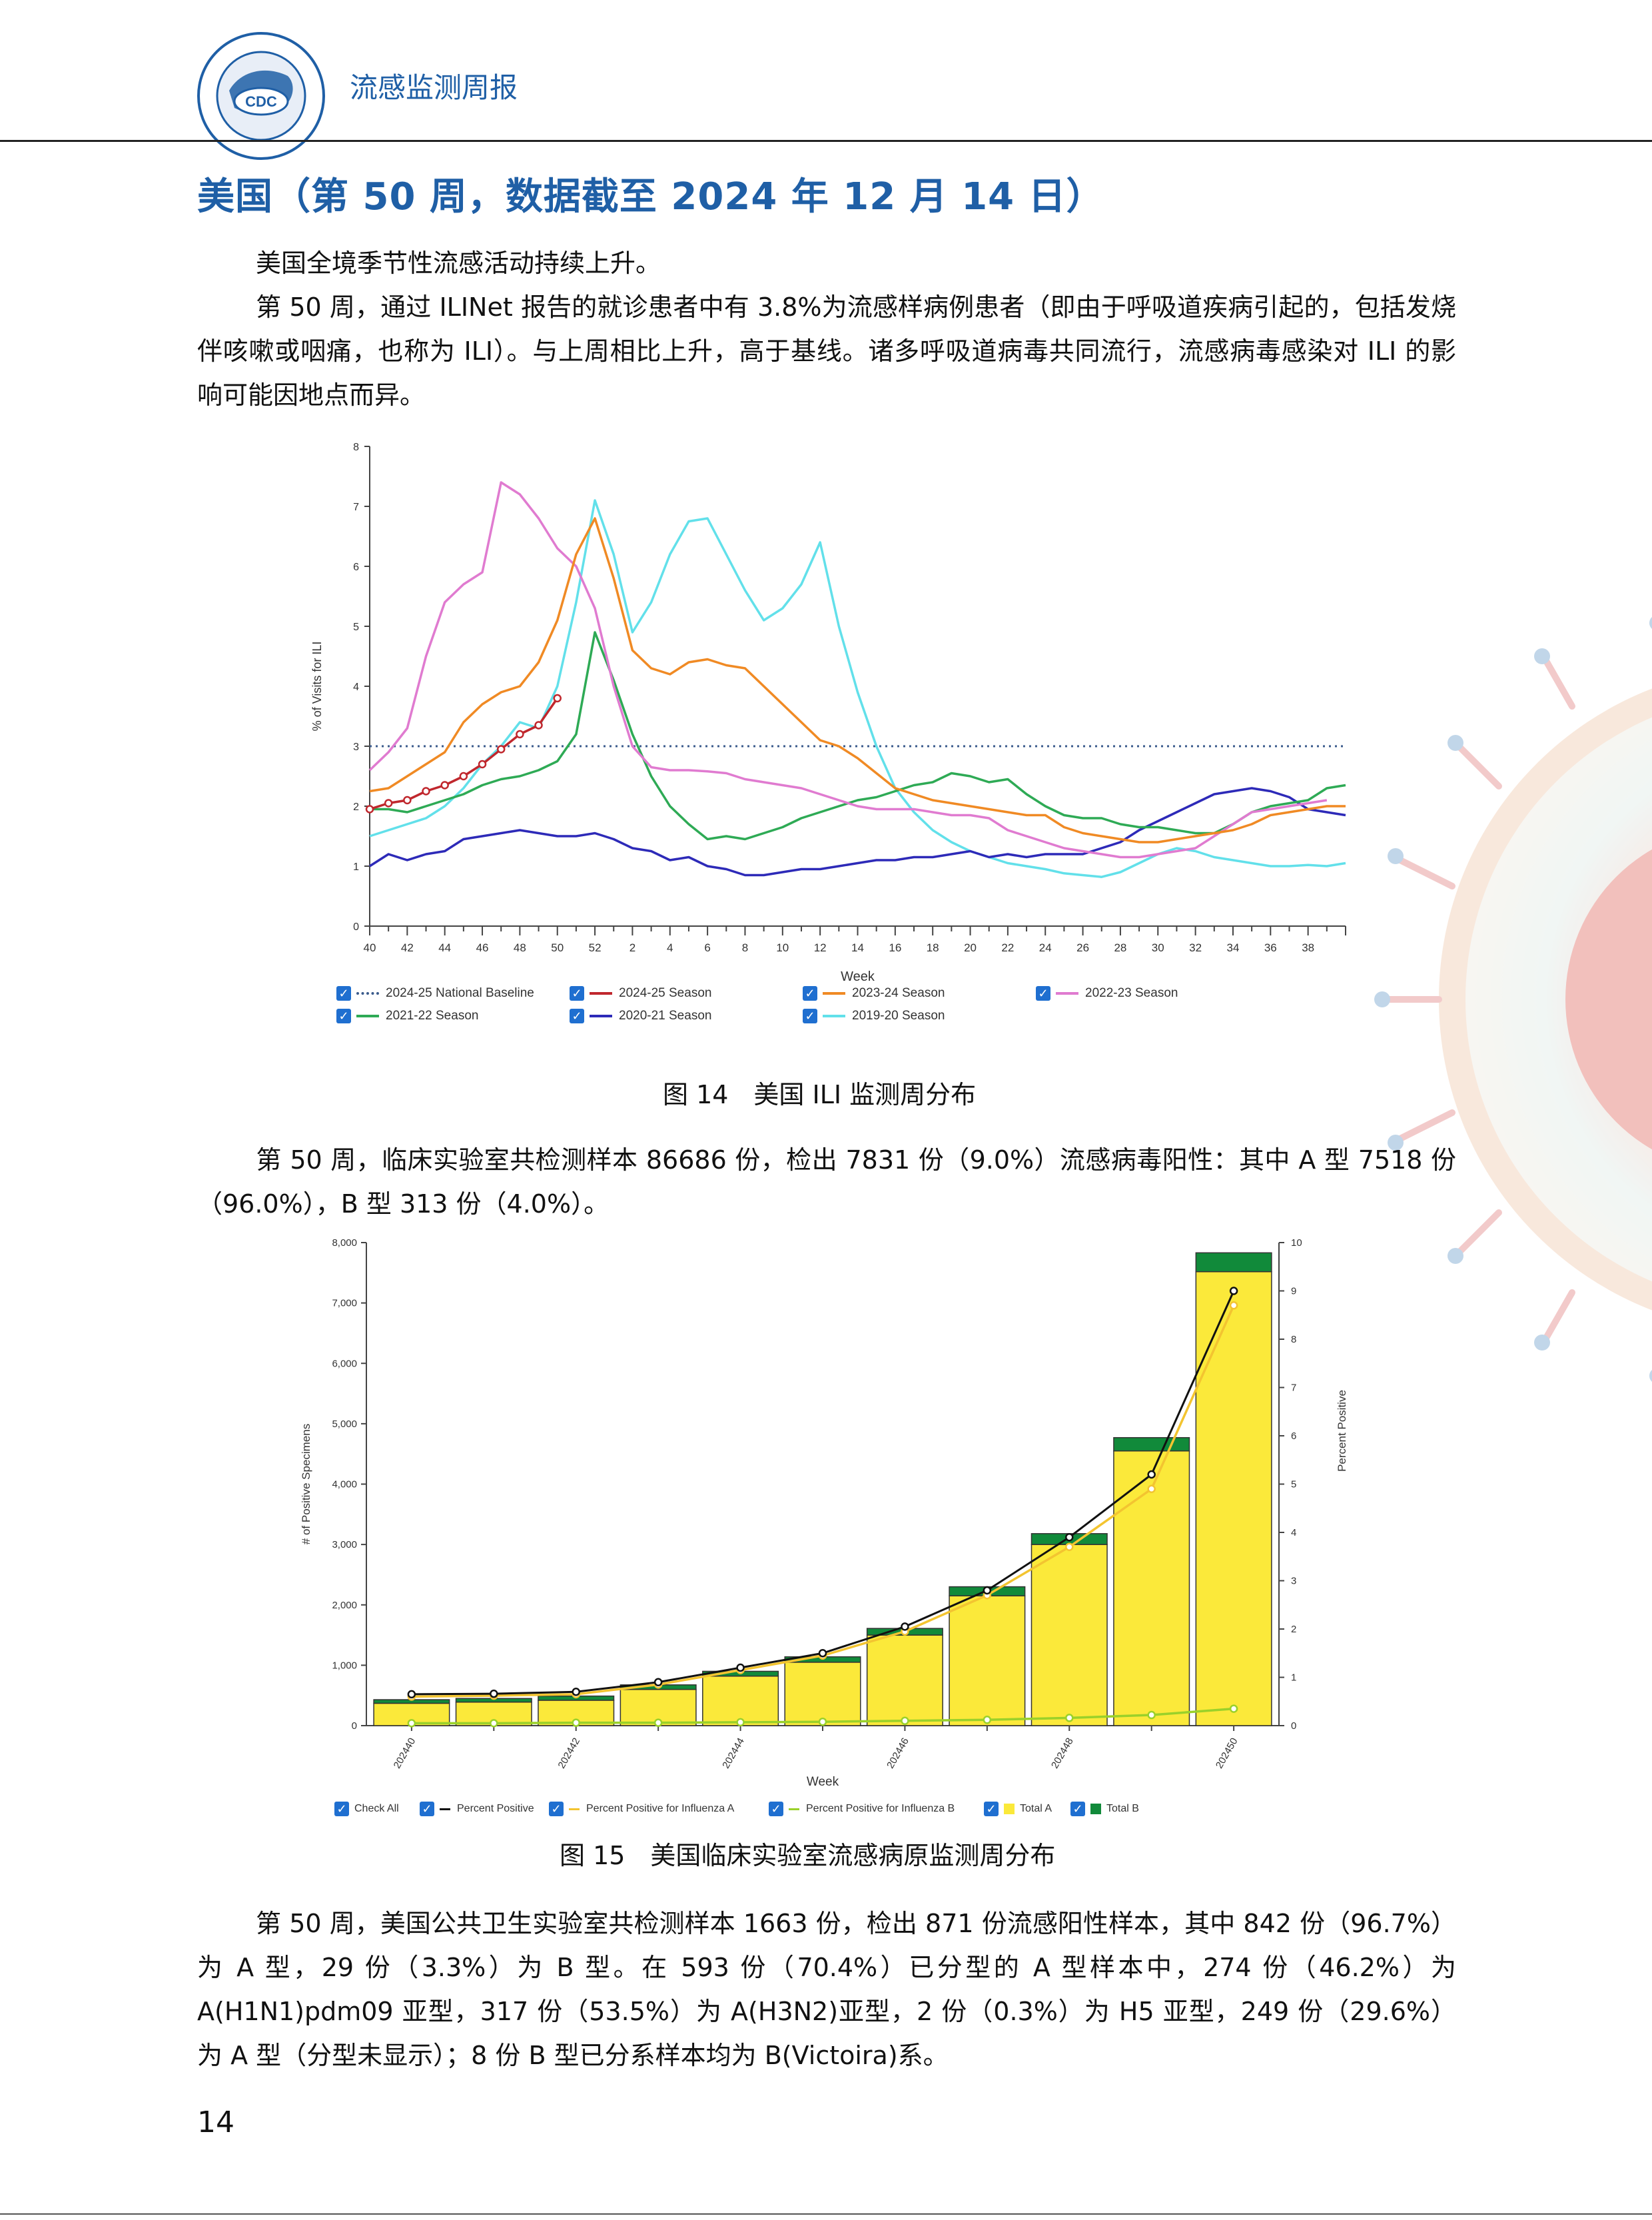  I want to click on header-title: 流感监测周报, so click(434, 87).